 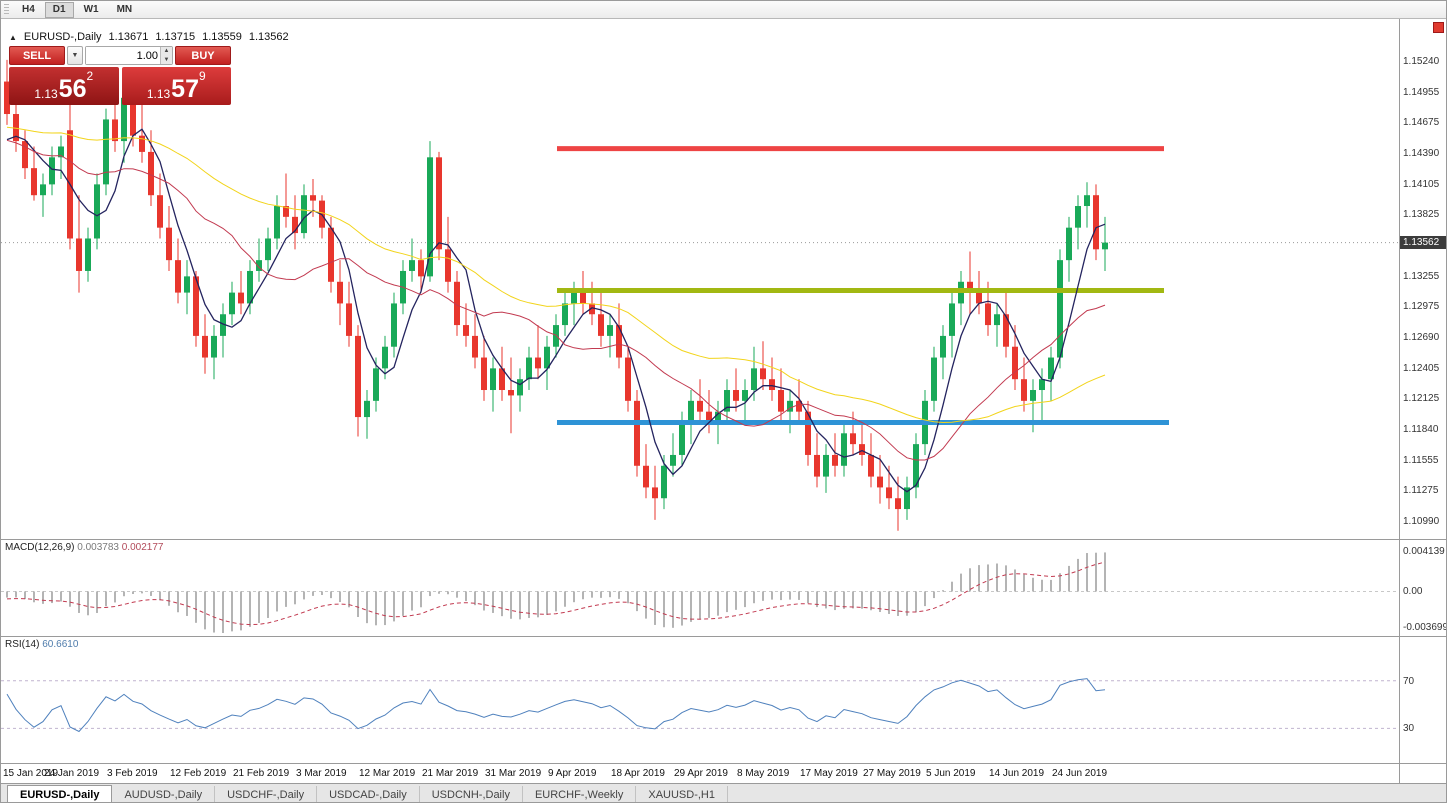 What do you see at coordinates (1421, 276) in the screenshot?
I see `price-axis-label: 1.13255` at bounding box center [1421, 276].